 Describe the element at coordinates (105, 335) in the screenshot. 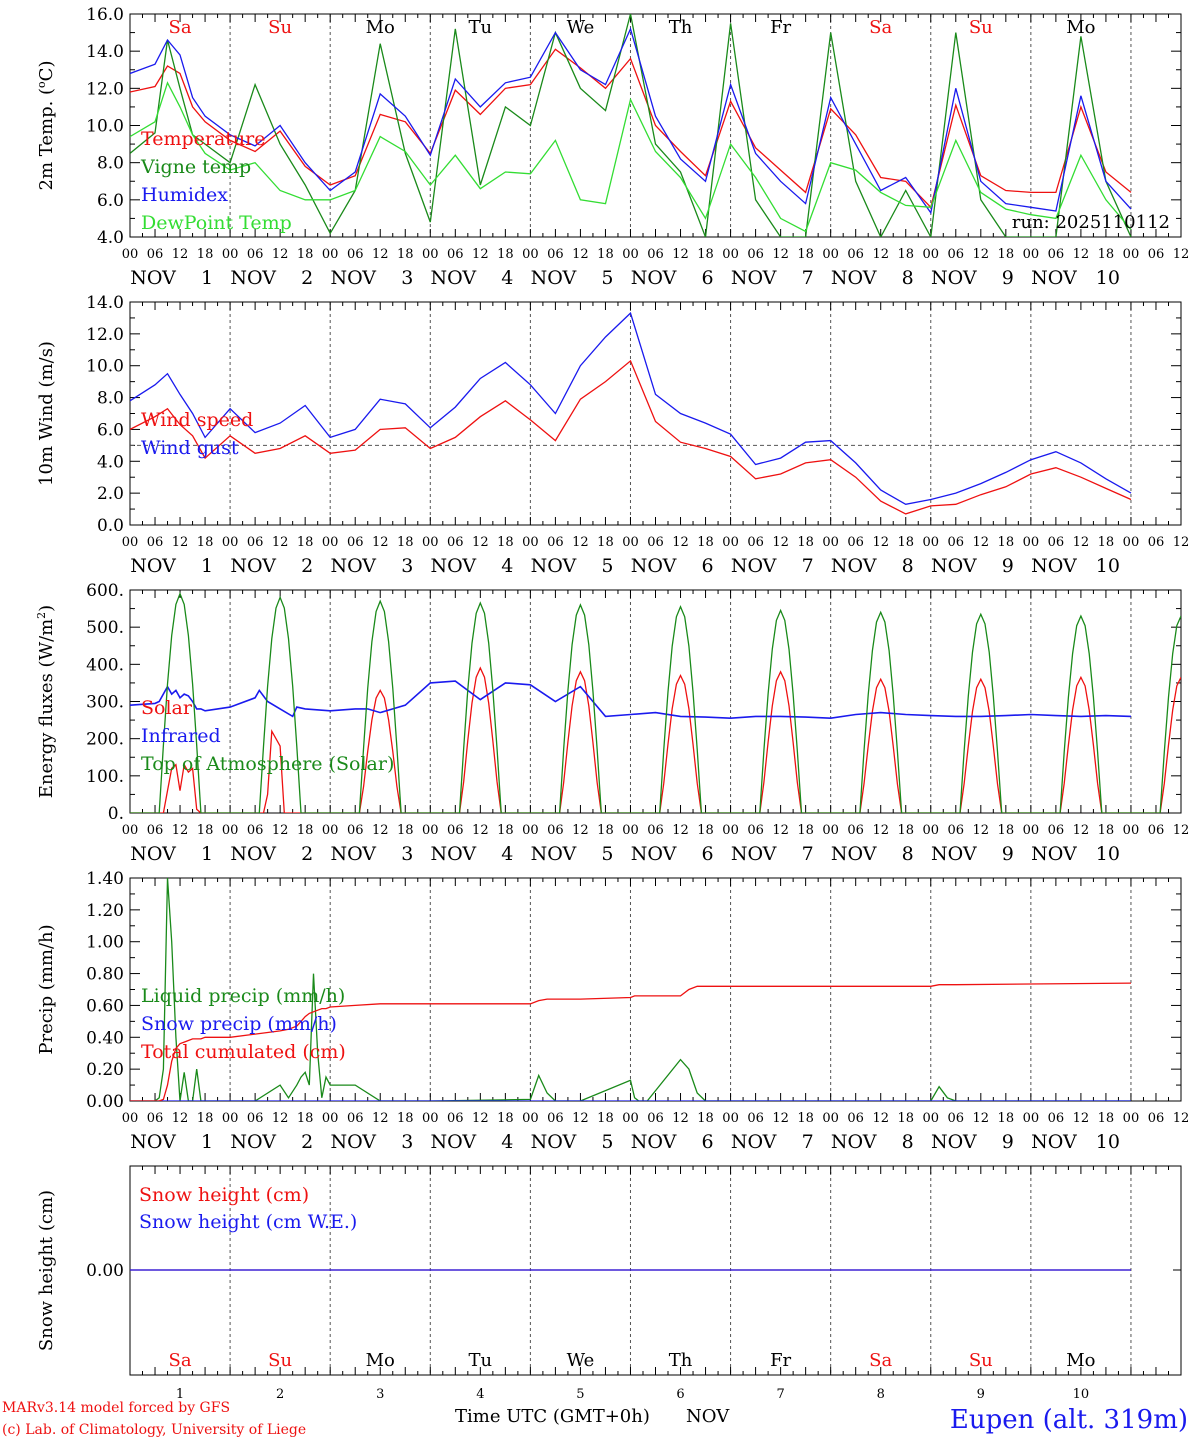

I see `y-tick-label: 12.0` at that location.